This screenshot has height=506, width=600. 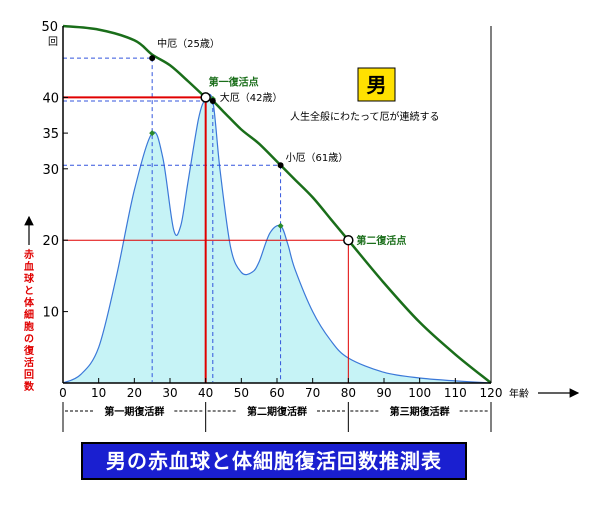 I want to click on x-tick-label-11: 110, so click(x=455, y=393).